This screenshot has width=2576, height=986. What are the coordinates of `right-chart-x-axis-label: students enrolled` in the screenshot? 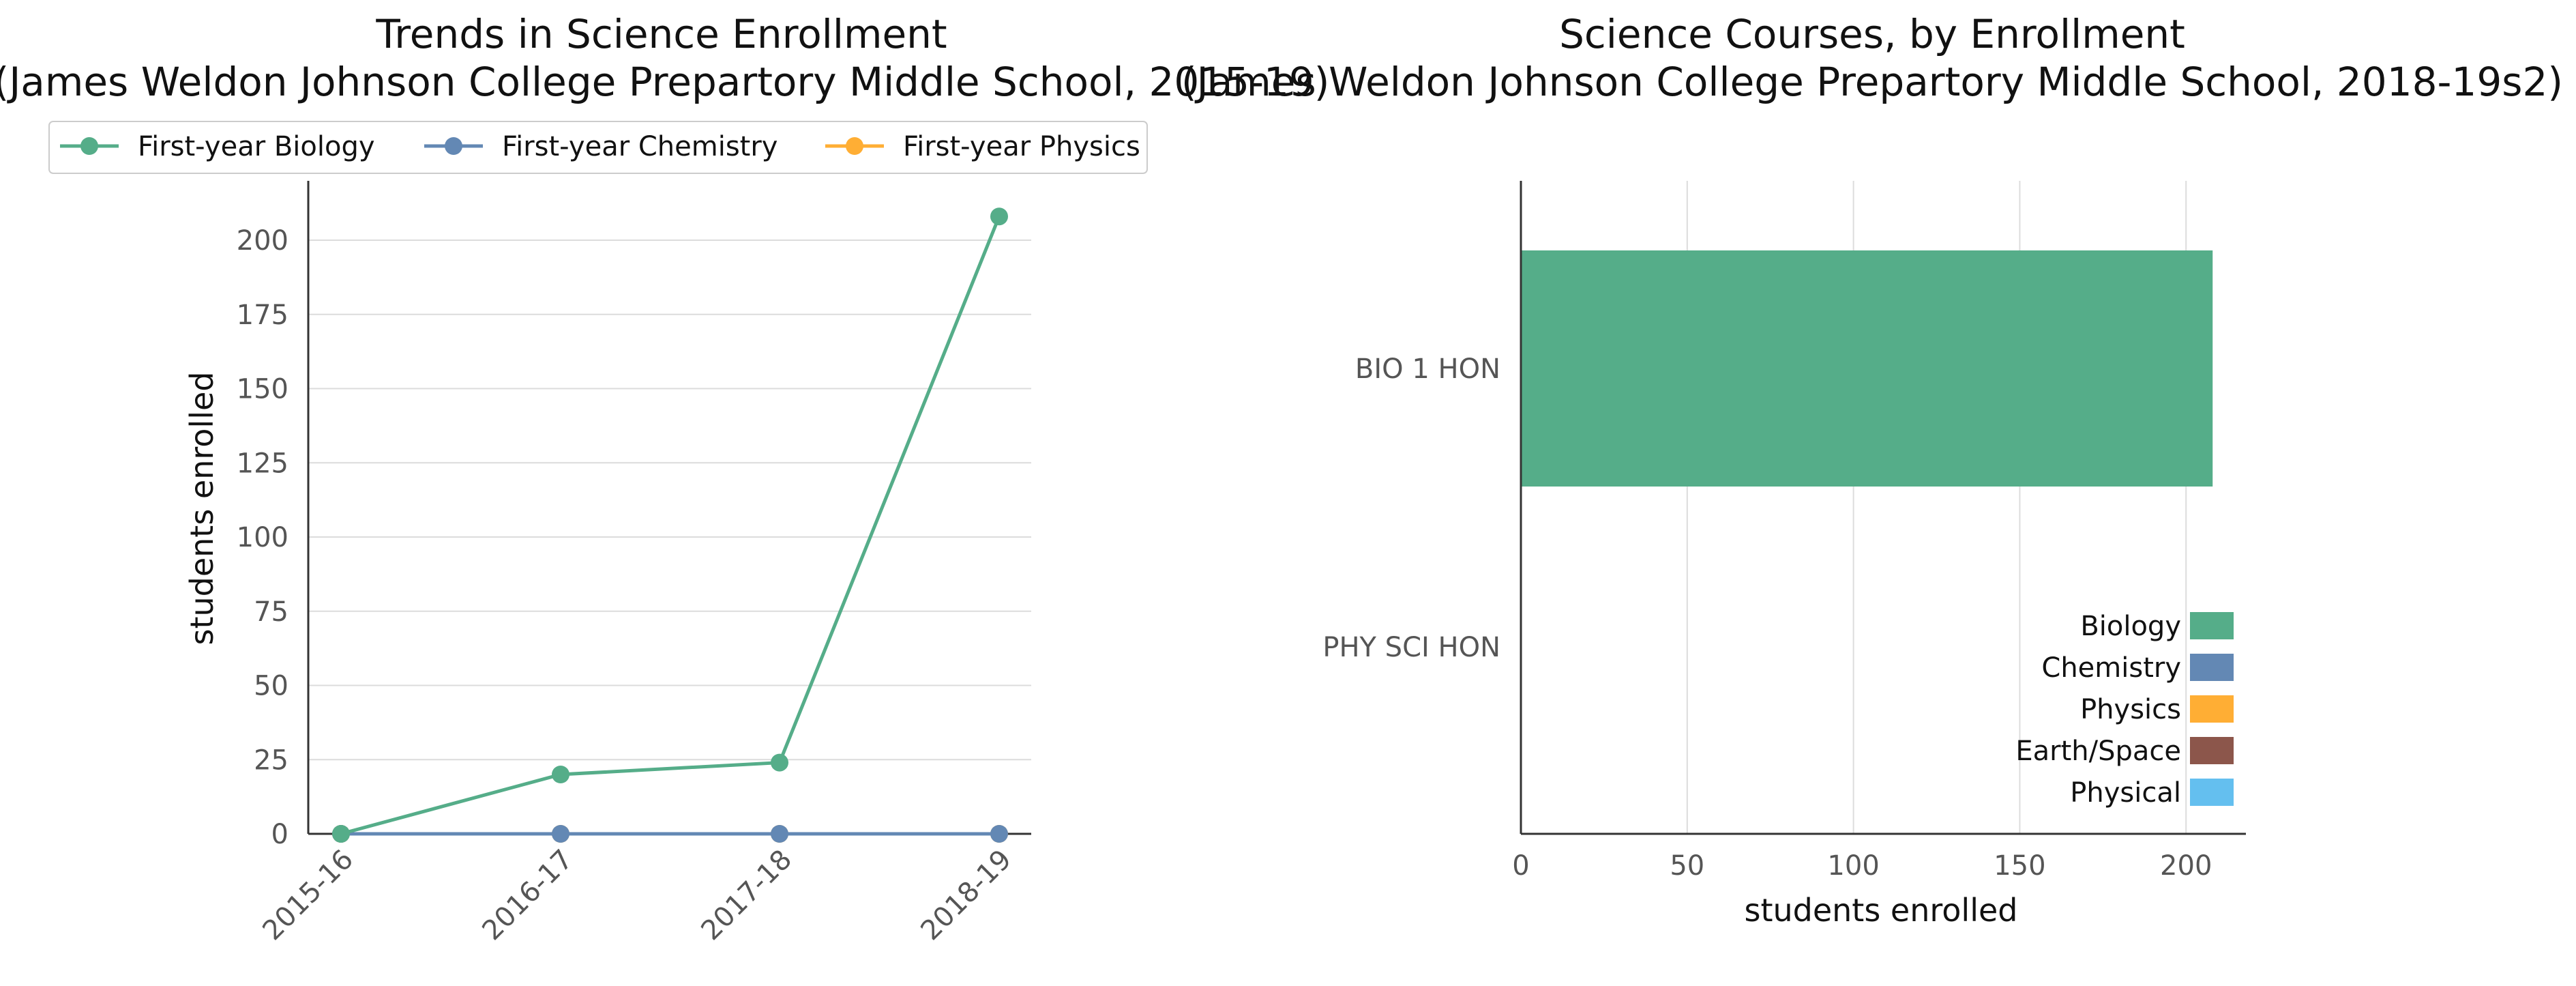 It's located at (1881, 910).